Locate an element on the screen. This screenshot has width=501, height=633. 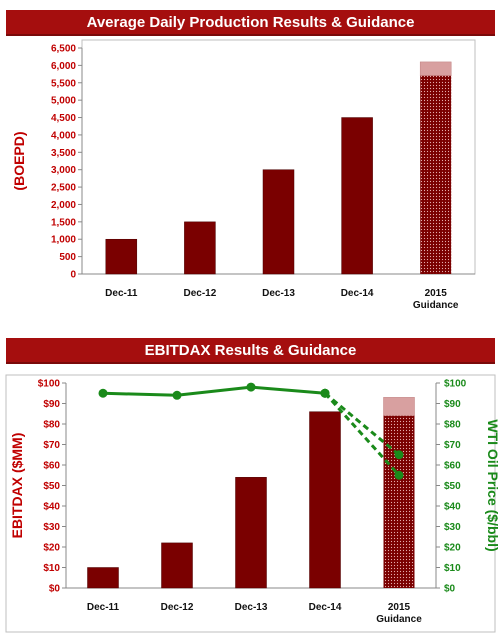
y-tick-label: 0 is located at coordinates (73, 275).